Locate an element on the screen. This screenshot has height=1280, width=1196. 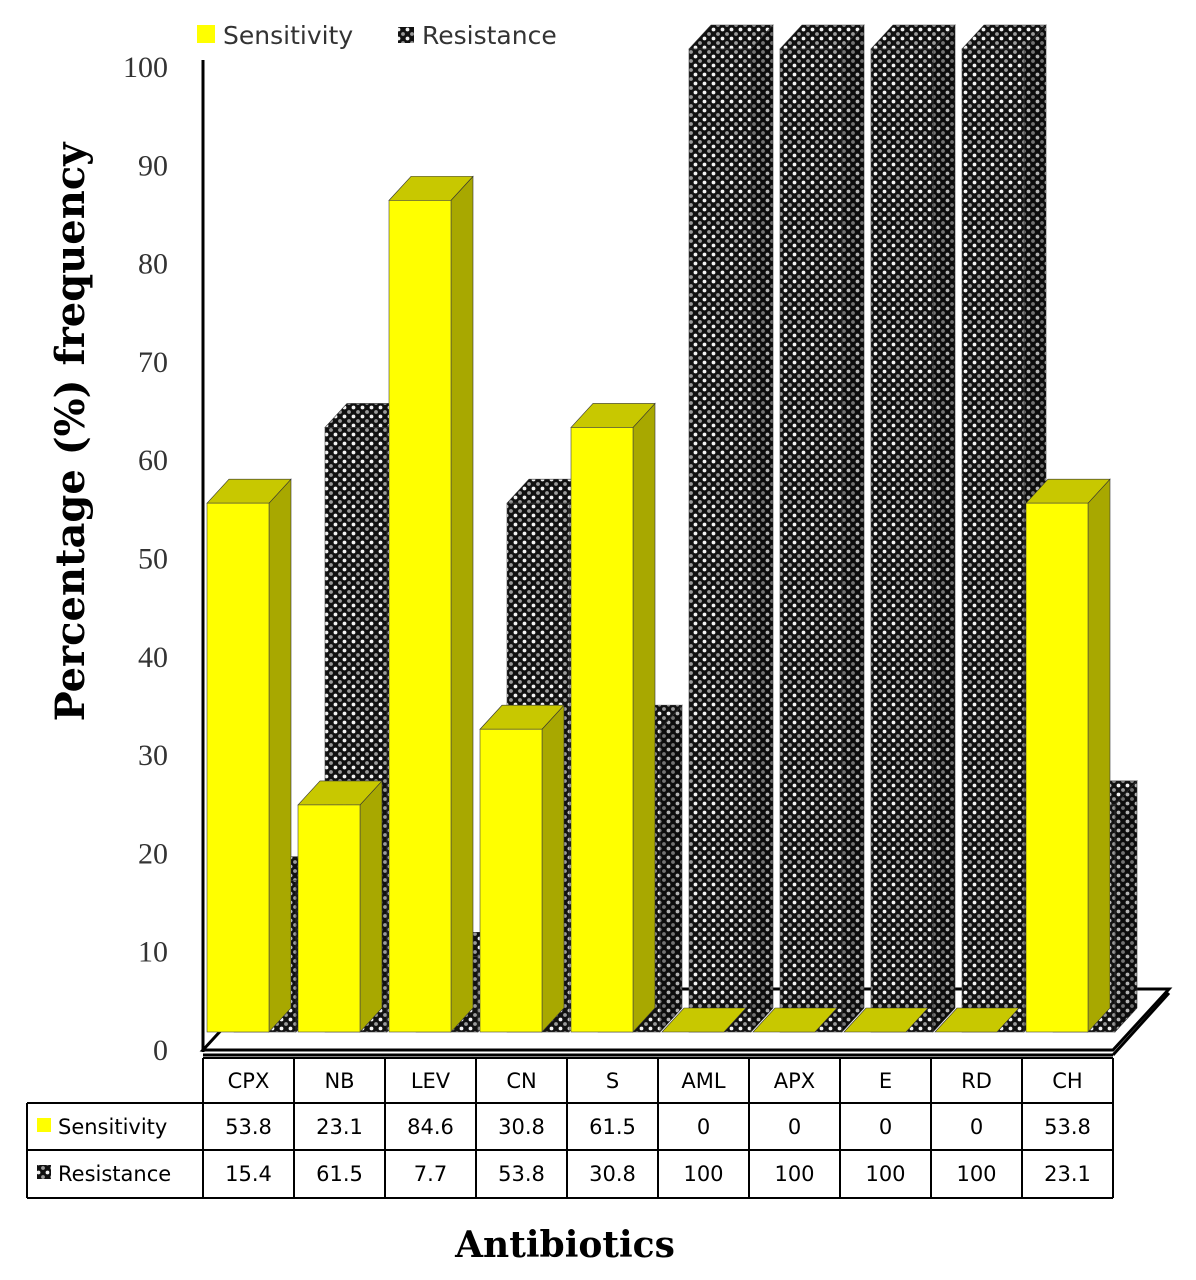
y-tick-label: 90 is located at coordinates (153, 165).